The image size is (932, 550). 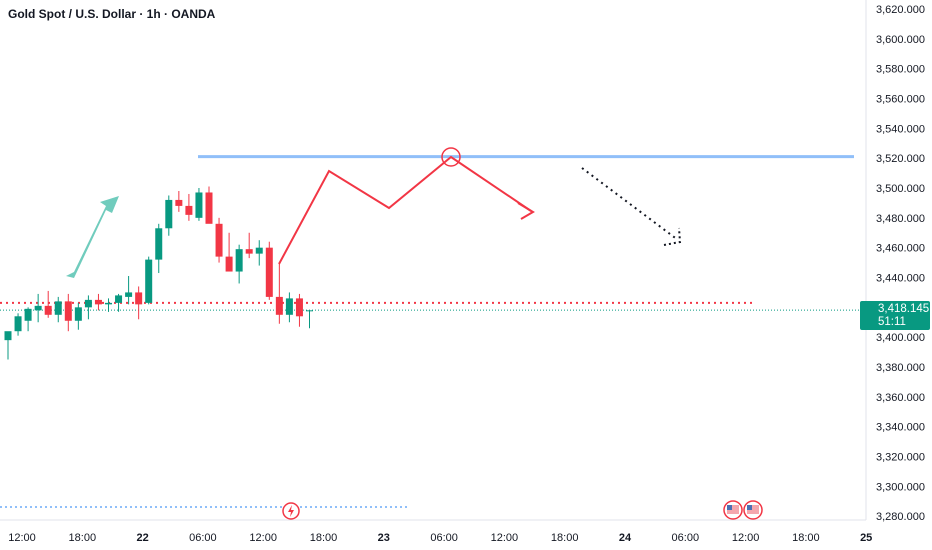 What do you see at coordinates (866, 538) in the screenshot?
I see `x-tick-label: 25` at bounding box center [866, 538].